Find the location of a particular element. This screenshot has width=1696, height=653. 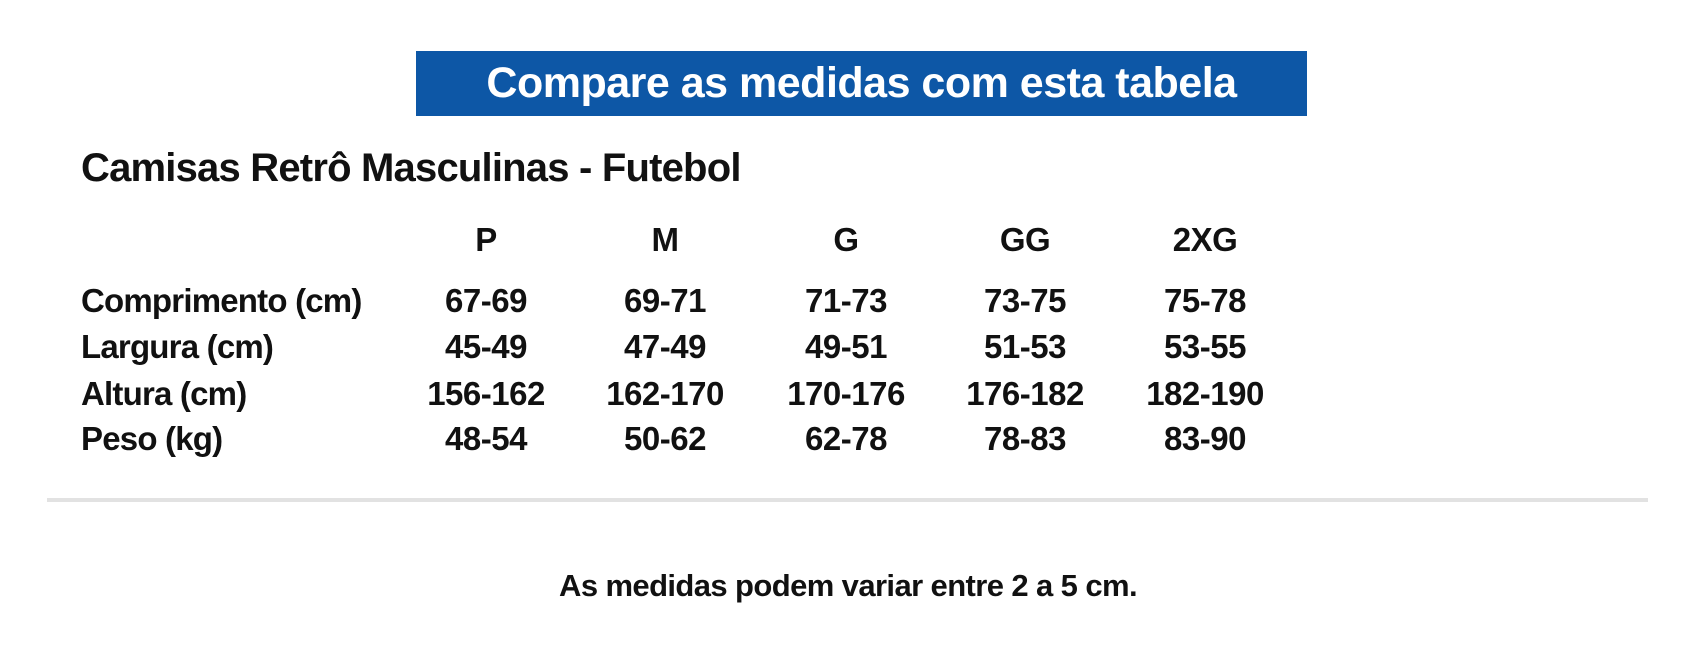

table-cell: 51-53 is located at coordinates (1025, 346).